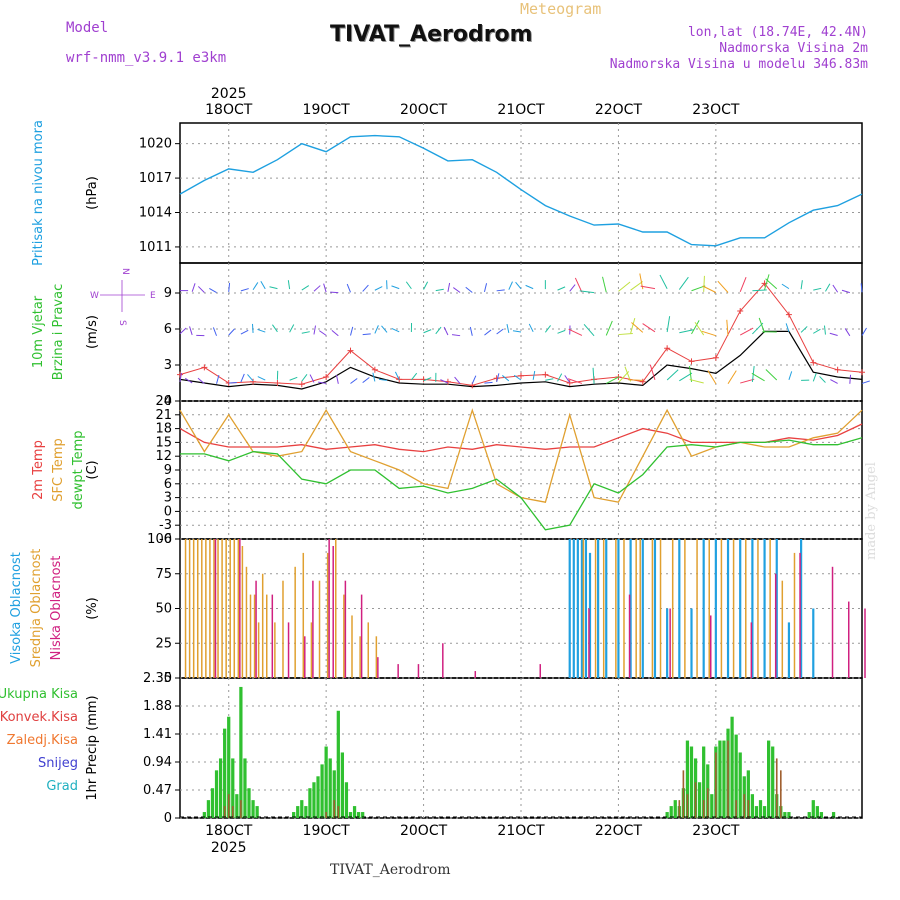 The height and width of the screenshot is (900, 900). I want to click on ytick-label-pressure: 1020, so click(155, 144).